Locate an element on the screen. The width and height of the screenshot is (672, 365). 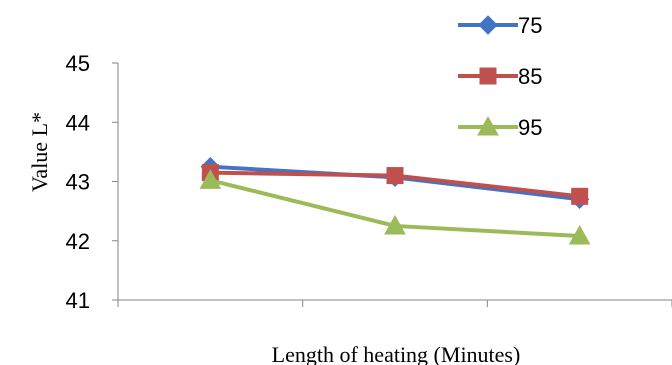
series-layer is located at coordinates (395, 200).